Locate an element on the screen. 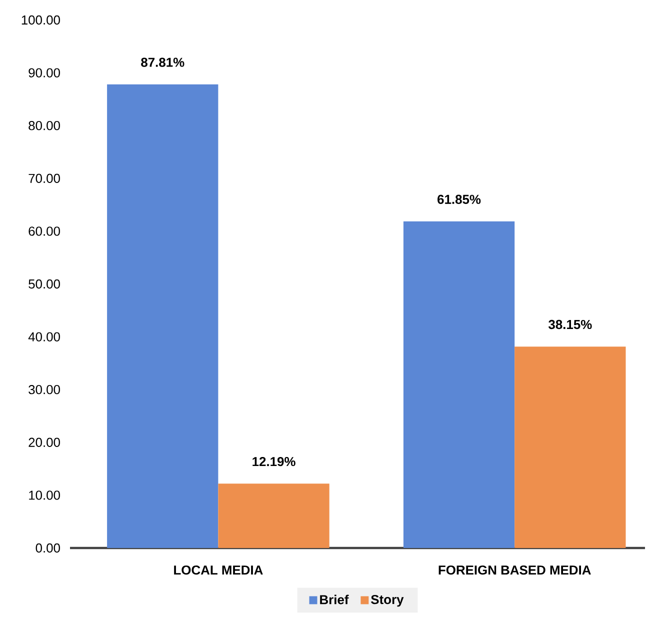 This screenshot has height=632, width=655. y-tick-label: 80.00 is located at coordinates (44, 125).